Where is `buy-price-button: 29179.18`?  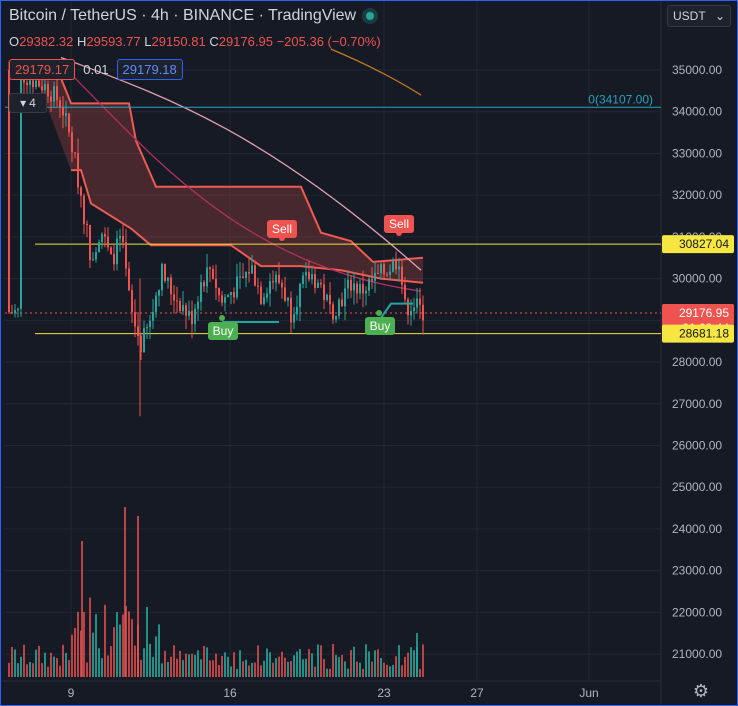
buy-price-button: 29179.18 is located at coordinates (149, 69).